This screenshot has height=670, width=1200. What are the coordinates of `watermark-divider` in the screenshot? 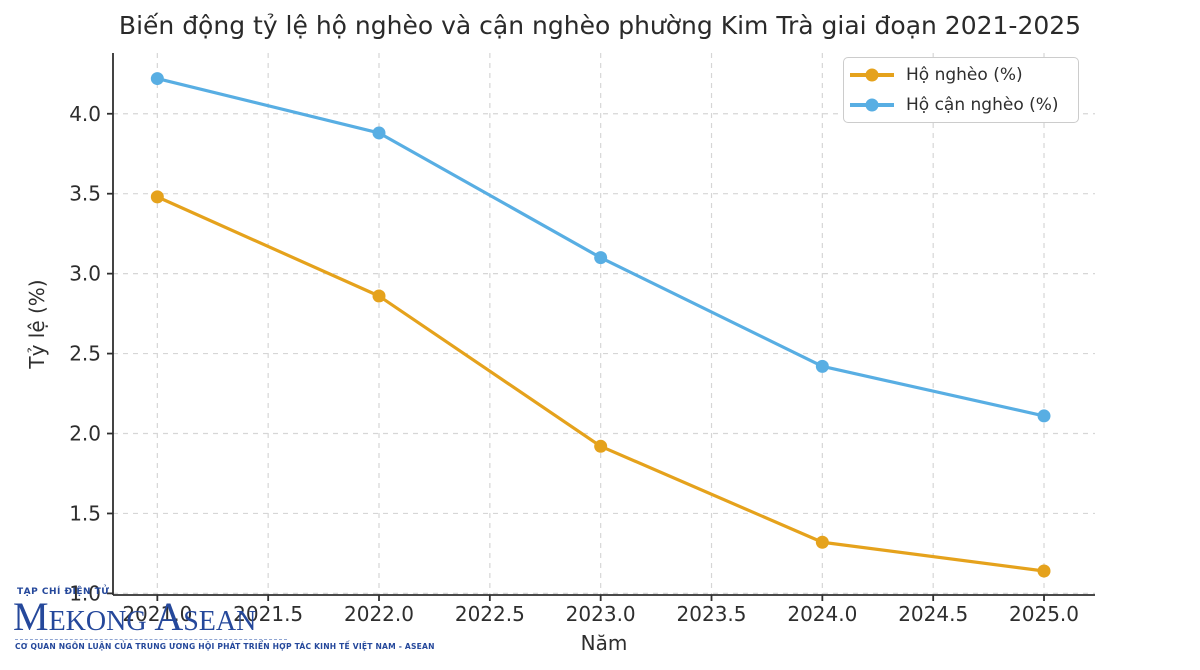 It's located at (151, 639).